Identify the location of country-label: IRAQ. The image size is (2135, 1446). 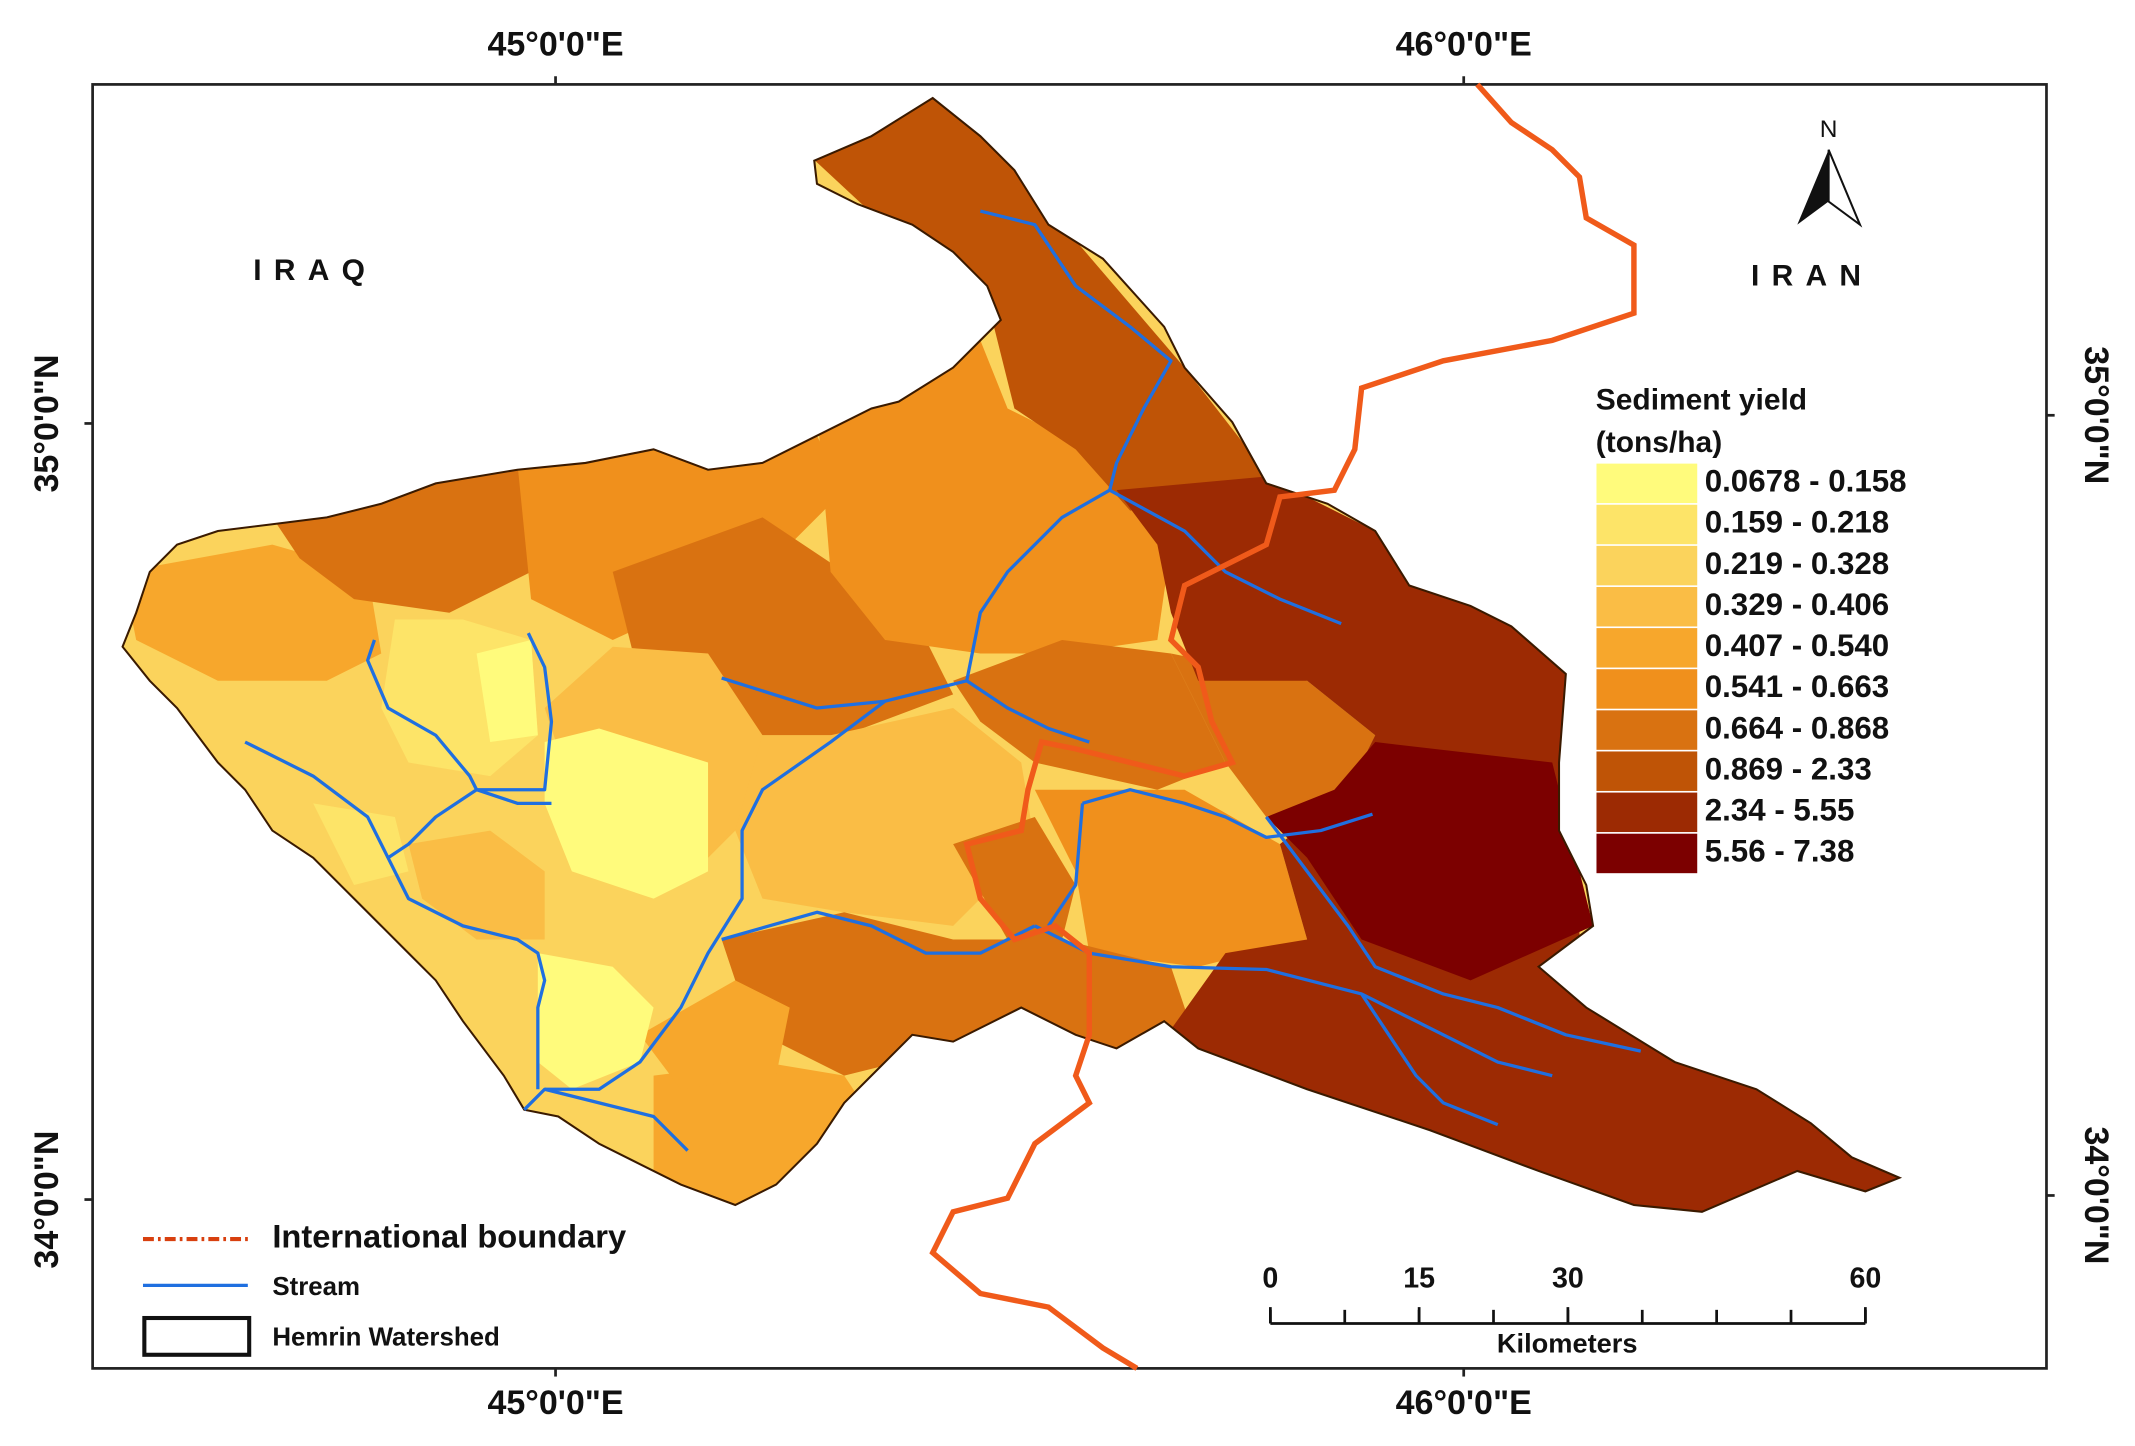
(315, 270).